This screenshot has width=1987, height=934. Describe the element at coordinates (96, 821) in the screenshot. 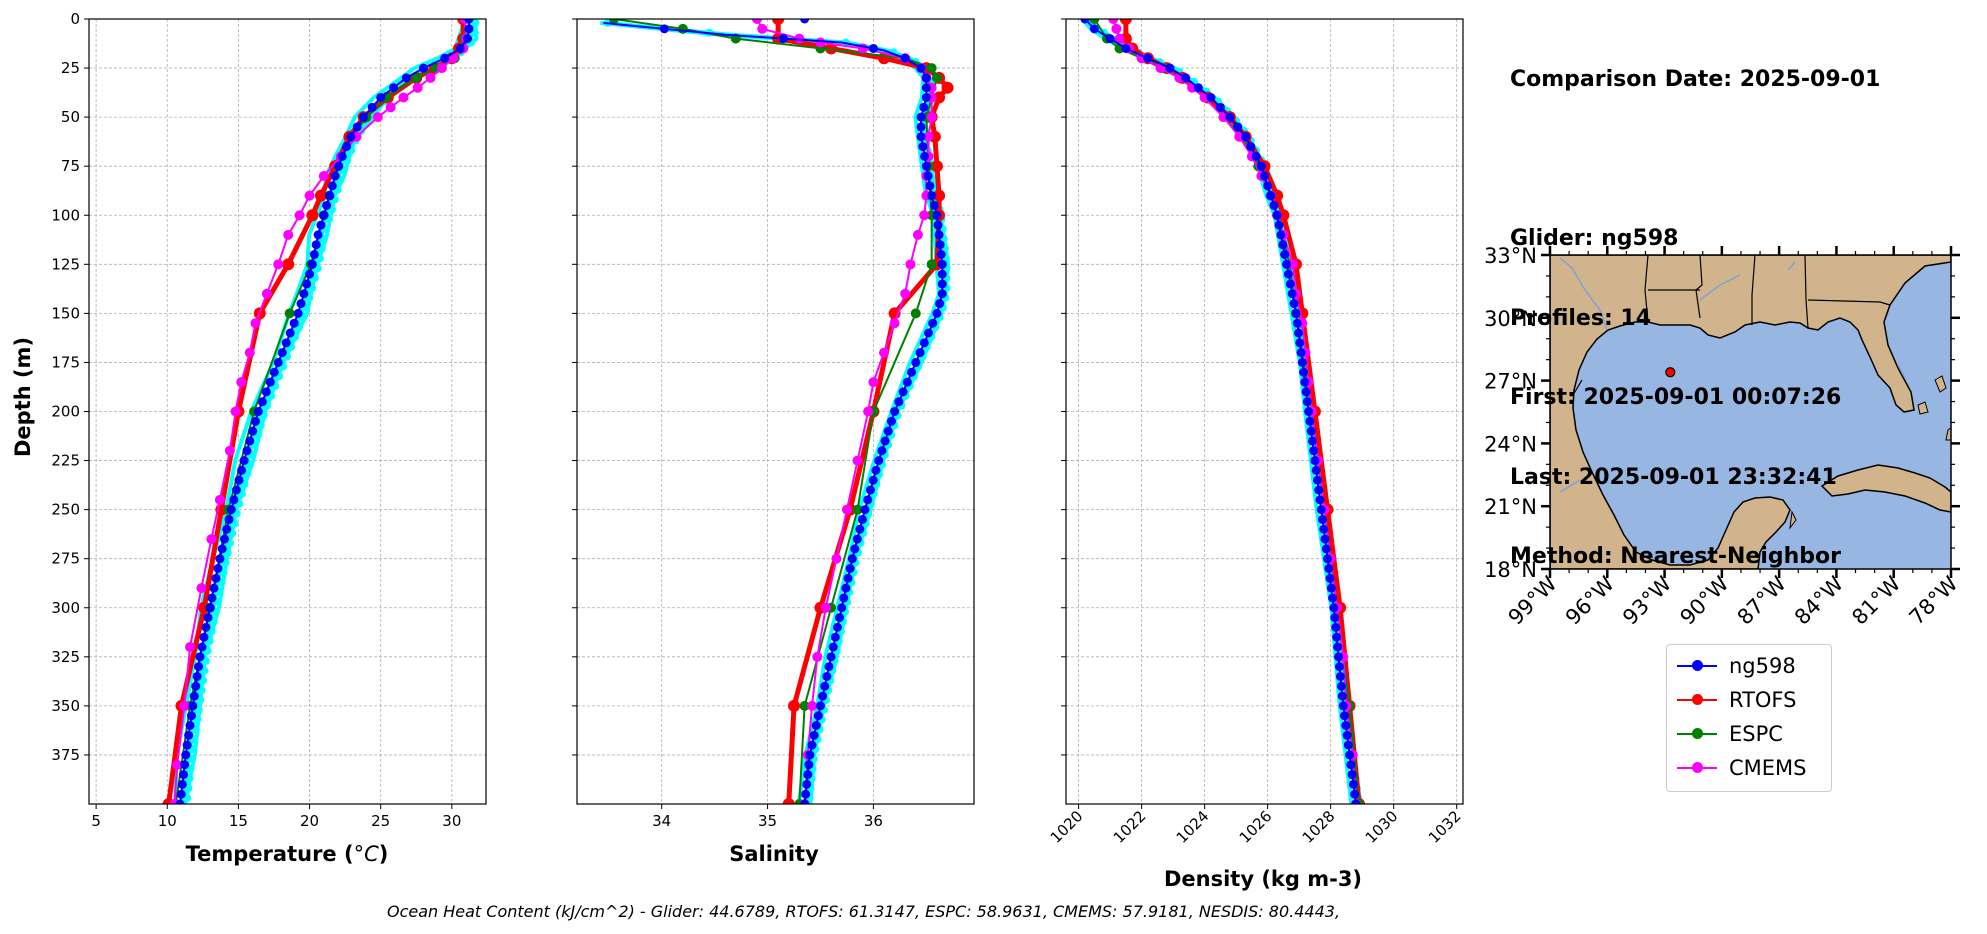

I see `x-tick-label: 5` at that location.